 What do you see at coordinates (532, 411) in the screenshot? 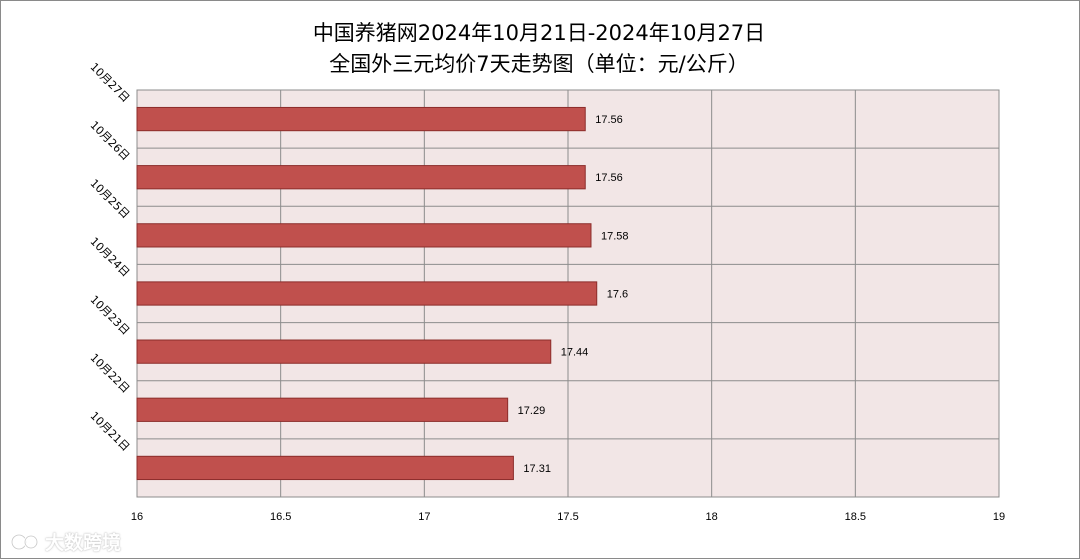
I see `data-label: 17.29` at bounding box center [532, 411].